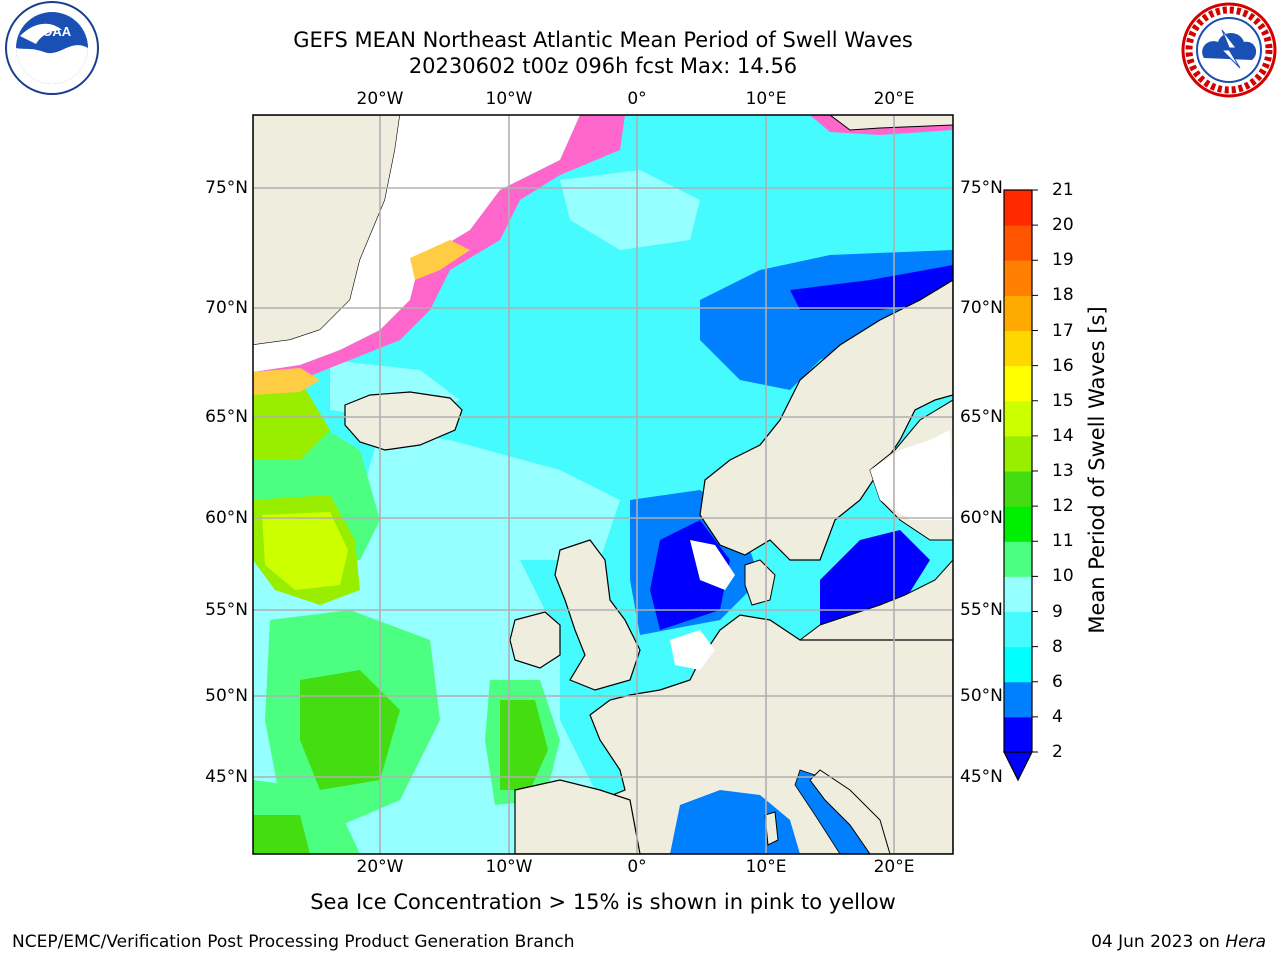  Describe the element at coordinates (981, 518) in the screenshot. I see `lat-tick-right: 60°N` at that location.